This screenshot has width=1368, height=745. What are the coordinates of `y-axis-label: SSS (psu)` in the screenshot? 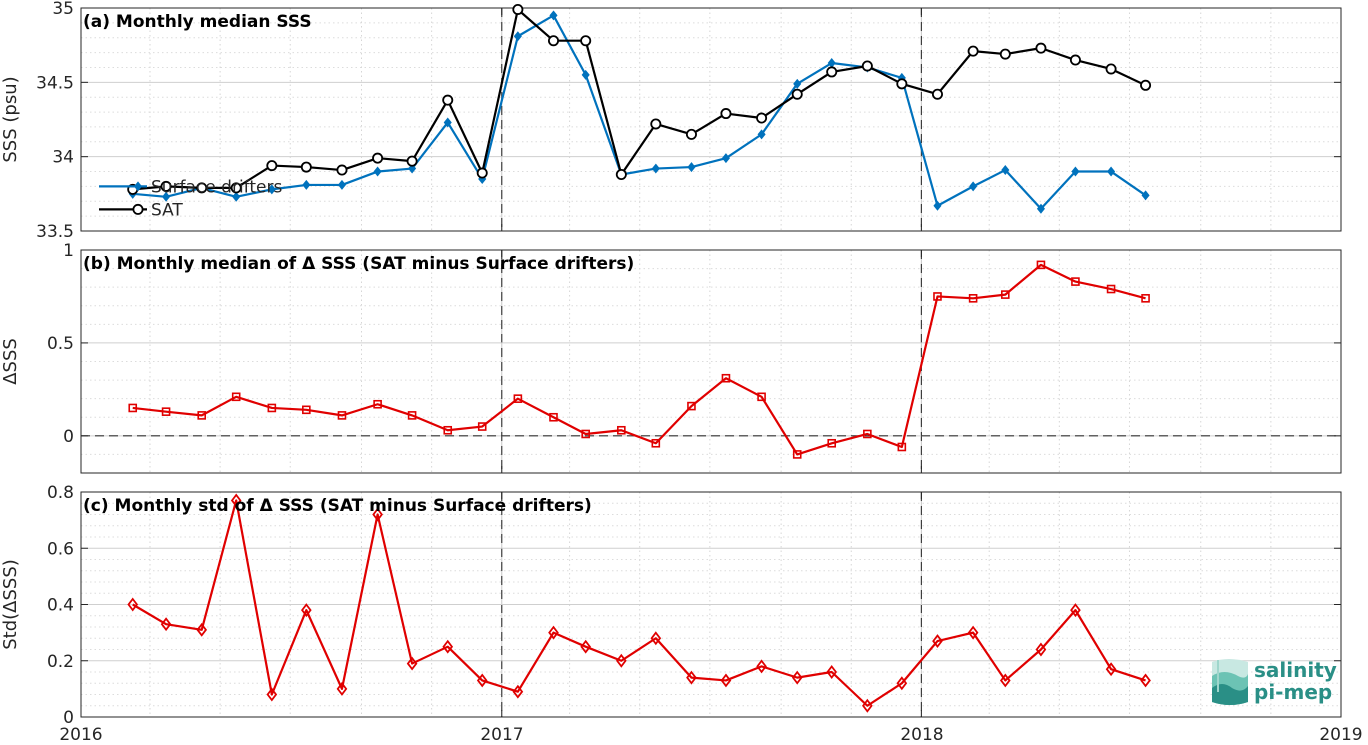 It's located at (10, 119).